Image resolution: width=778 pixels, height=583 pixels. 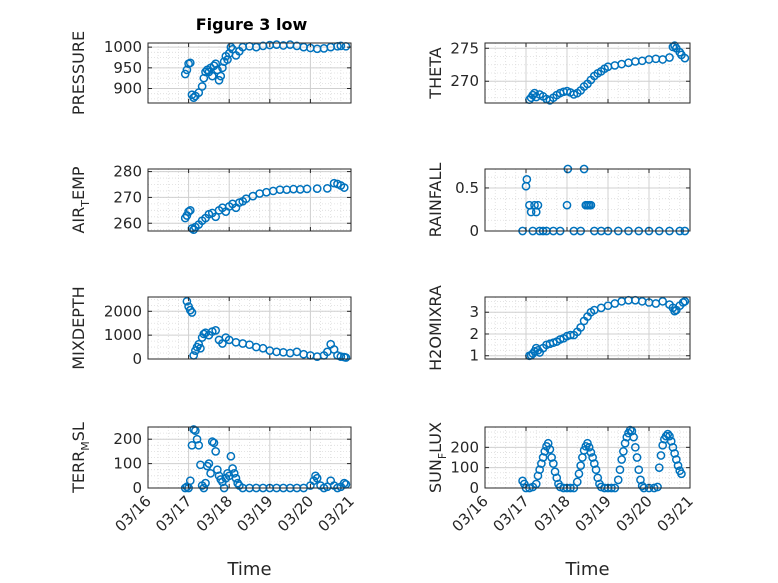 I want to click on y-tick-label: 275, so click(x=464, y=48).